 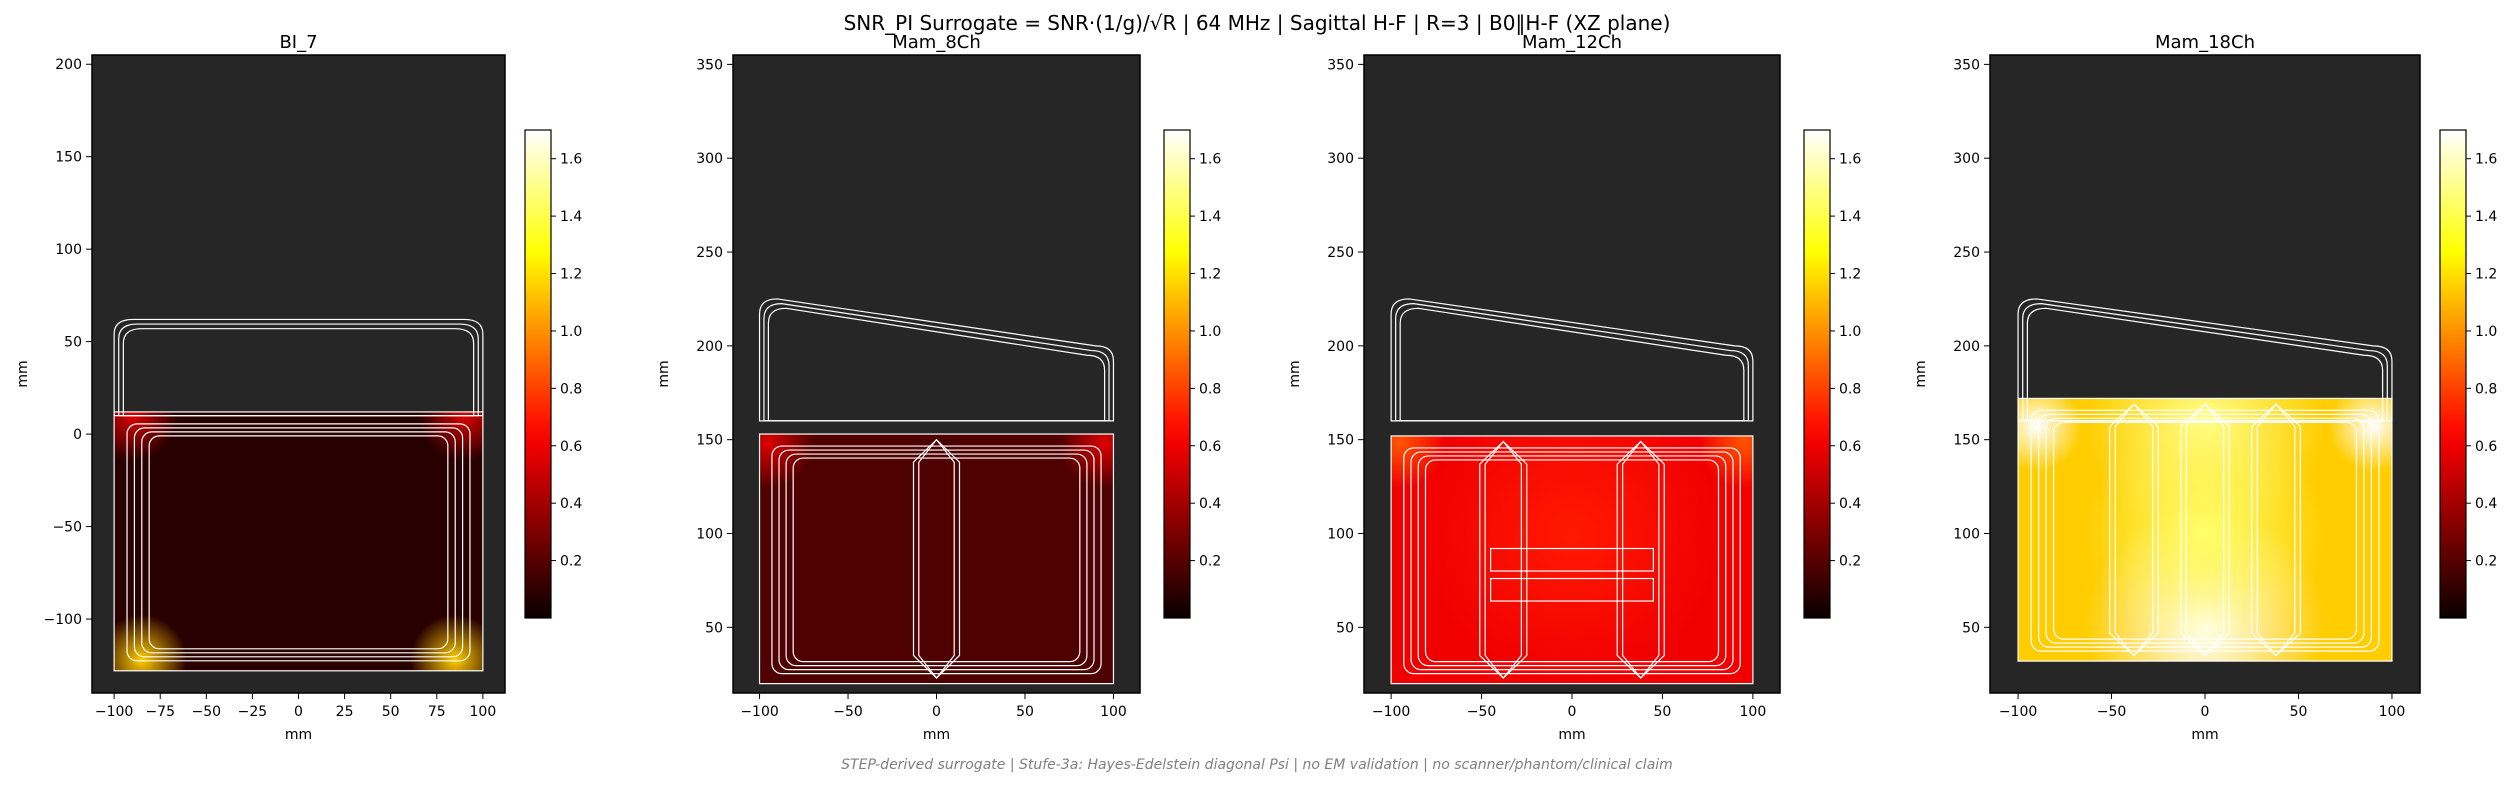 I want to click on panel-title: Mam_18Ch, so click(x=2205, y=42).